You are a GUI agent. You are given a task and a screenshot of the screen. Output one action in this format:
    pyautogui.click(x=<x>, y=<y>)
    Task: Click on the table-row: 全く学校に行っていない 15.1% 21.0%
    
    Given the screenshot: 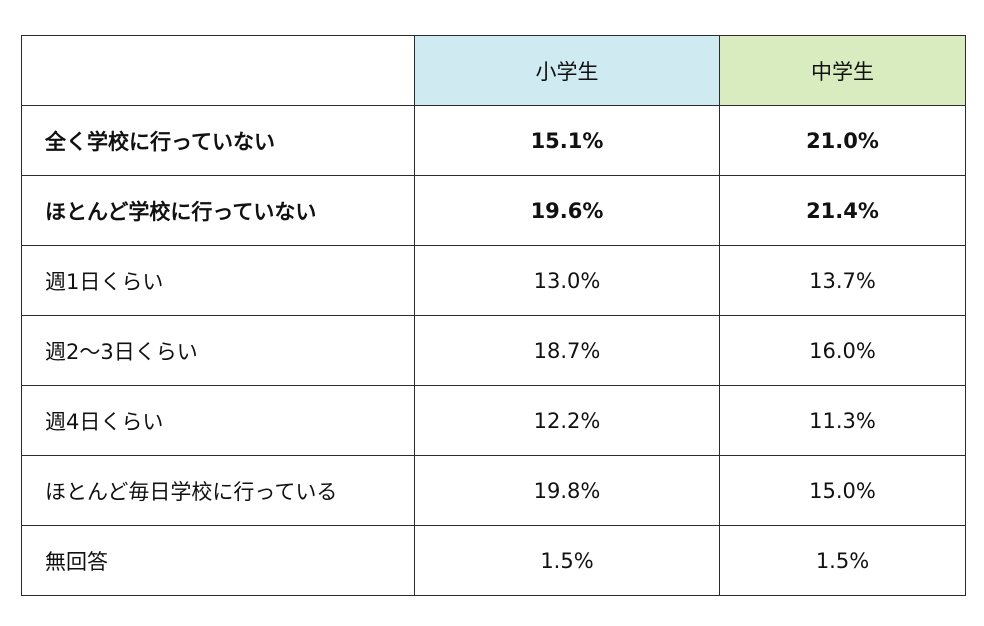 What is the action you would take?
    pyautogui.click(x=493, y=140)
    